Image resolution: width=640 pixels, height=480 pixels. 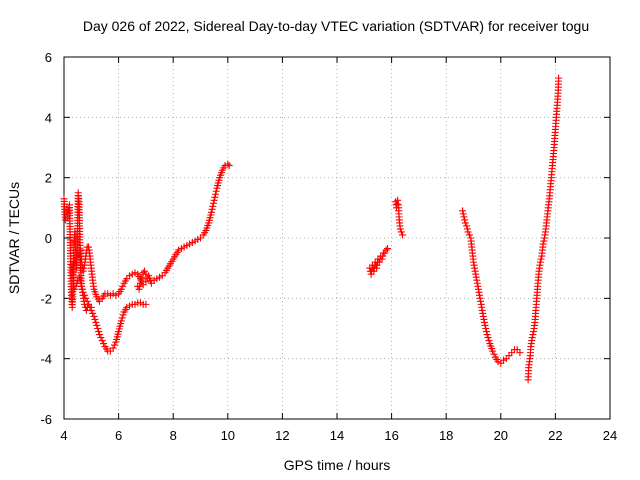 I want to click on x-tick-label: 6, so click(x=118, y=435).